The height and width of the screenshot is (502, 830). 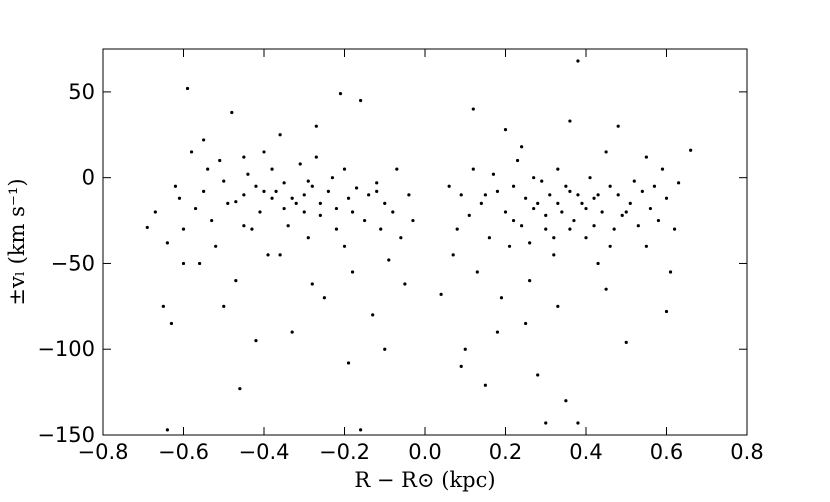 I want to click on x-tick-label: −0.2, so click(x=344, y=452).